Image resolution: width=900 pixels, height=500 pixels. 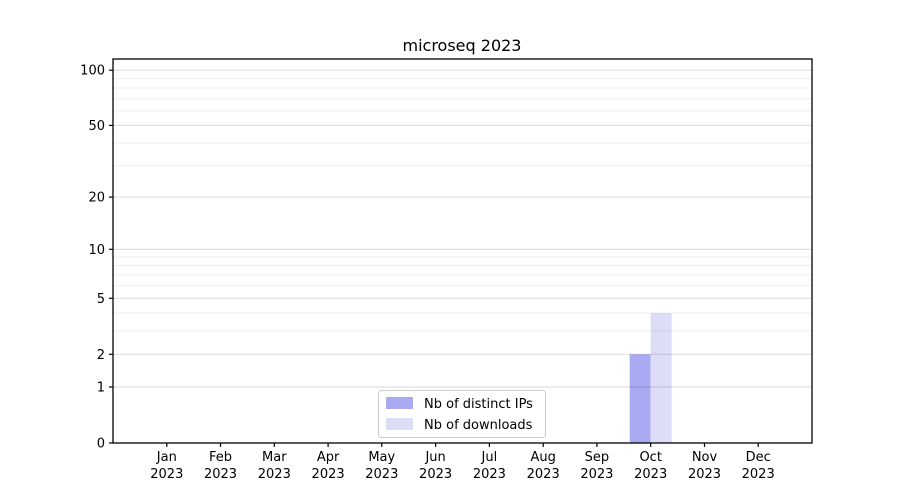 I want to click on y-tick-label-0: 0, so click(x=101, y=444).